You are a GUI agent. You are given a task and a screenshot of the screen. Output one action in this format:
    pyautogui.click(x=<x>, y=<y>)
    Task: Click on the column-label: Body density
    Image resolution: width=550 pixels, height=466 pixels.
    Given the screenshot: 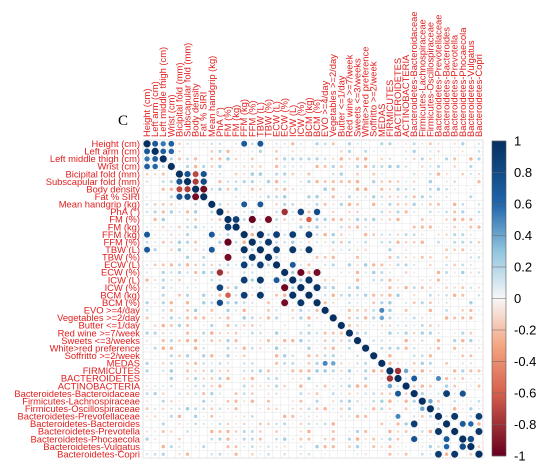 What is the action you would take?
    pyautogui.click(x=195, y=110)
    